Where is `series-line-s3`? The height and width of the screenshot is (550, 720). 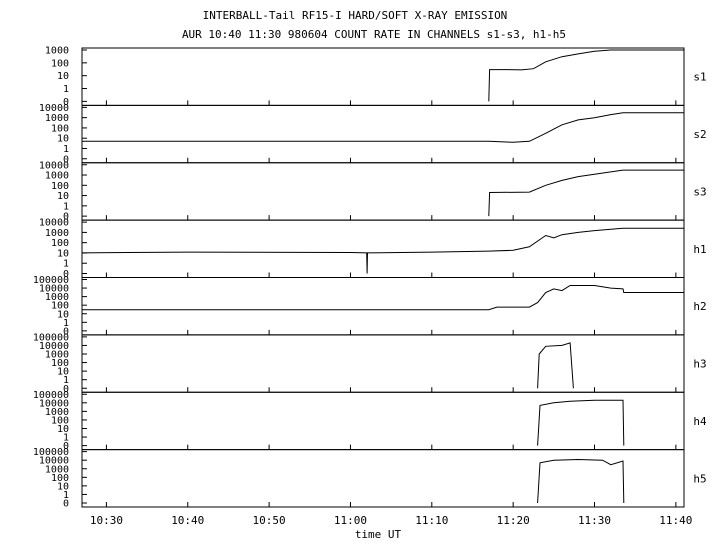
series-line-s3 is located at coordinates (586, 193).